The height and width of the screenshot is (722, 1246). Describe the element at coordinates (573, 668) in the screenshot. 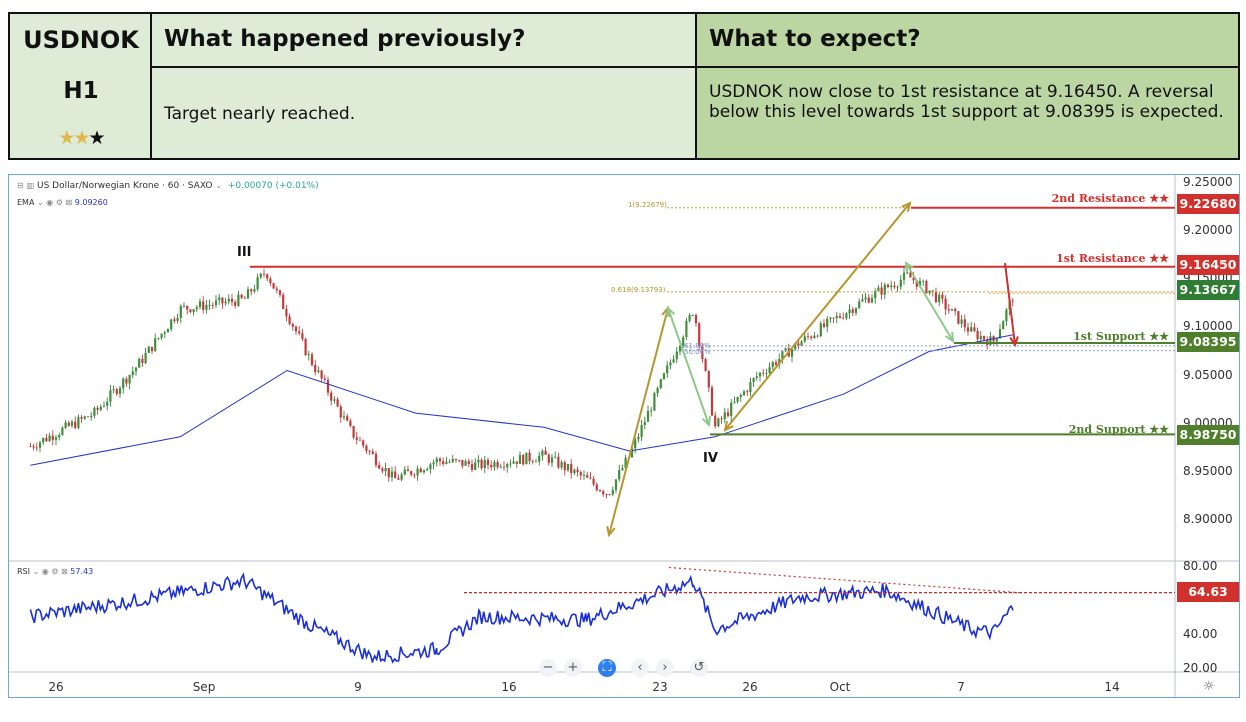

I see `zoom-in-button: +` at that location.